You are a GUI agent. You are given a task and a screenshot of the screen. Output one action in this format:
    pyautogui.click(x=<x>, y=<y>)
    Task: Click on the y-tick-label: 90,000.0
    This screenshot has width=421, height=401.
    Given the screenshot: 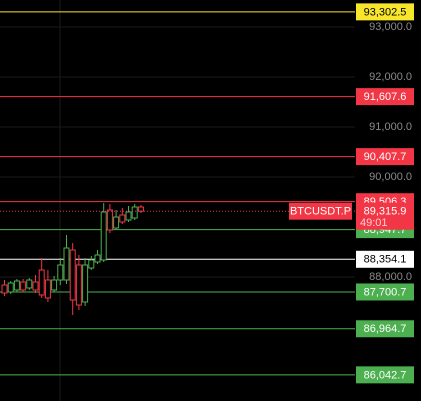 What is the action you would take?
    pyautogui.click(x=390, y=177)
    